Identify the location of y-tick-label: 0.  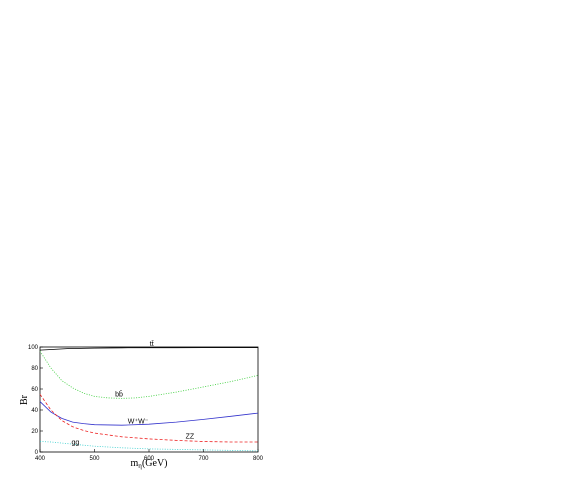
(37, 453).